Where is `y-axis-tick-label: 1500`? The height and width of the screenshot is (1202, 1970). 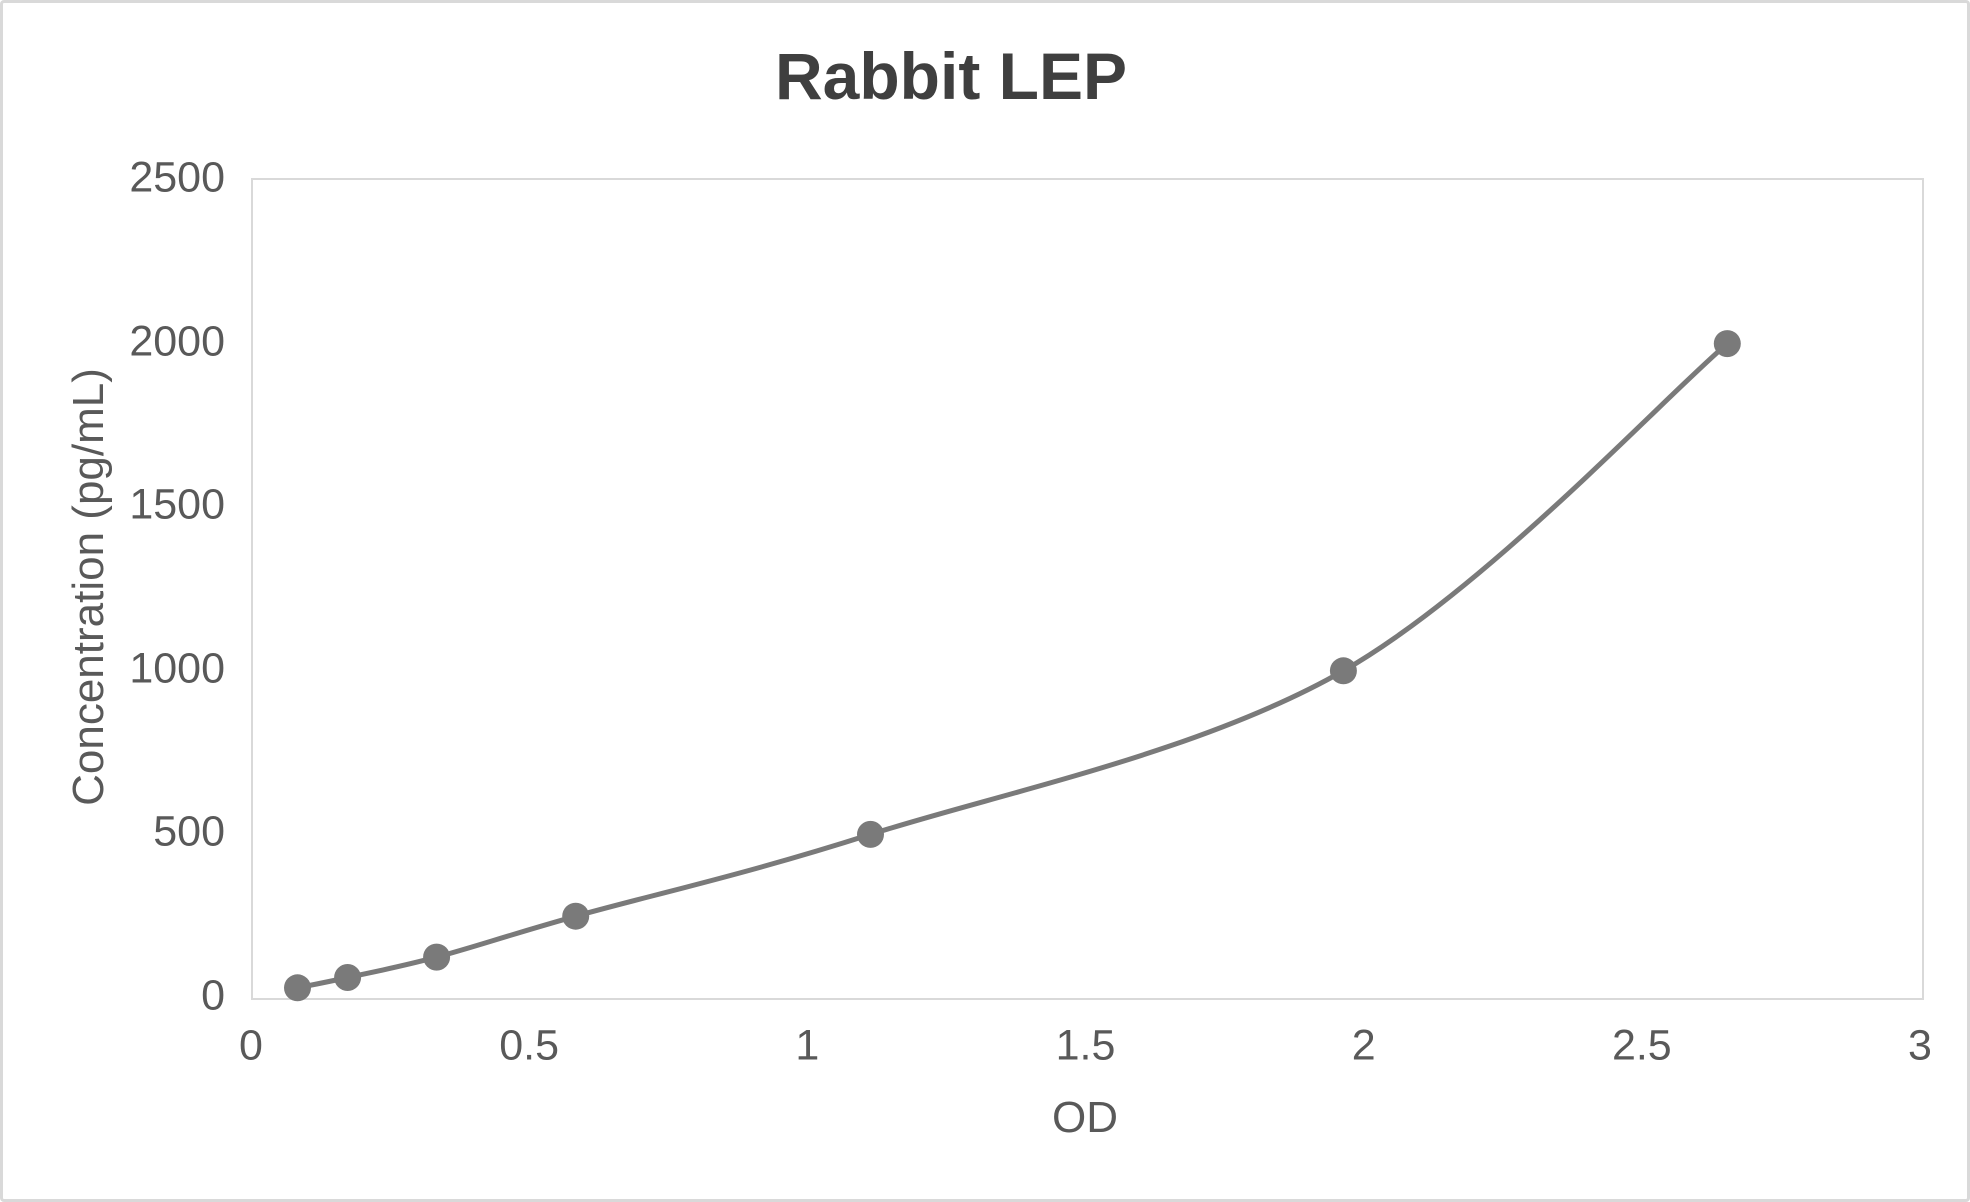 y-axis-tick-label: 1500 is located at coordinates (177, 504).